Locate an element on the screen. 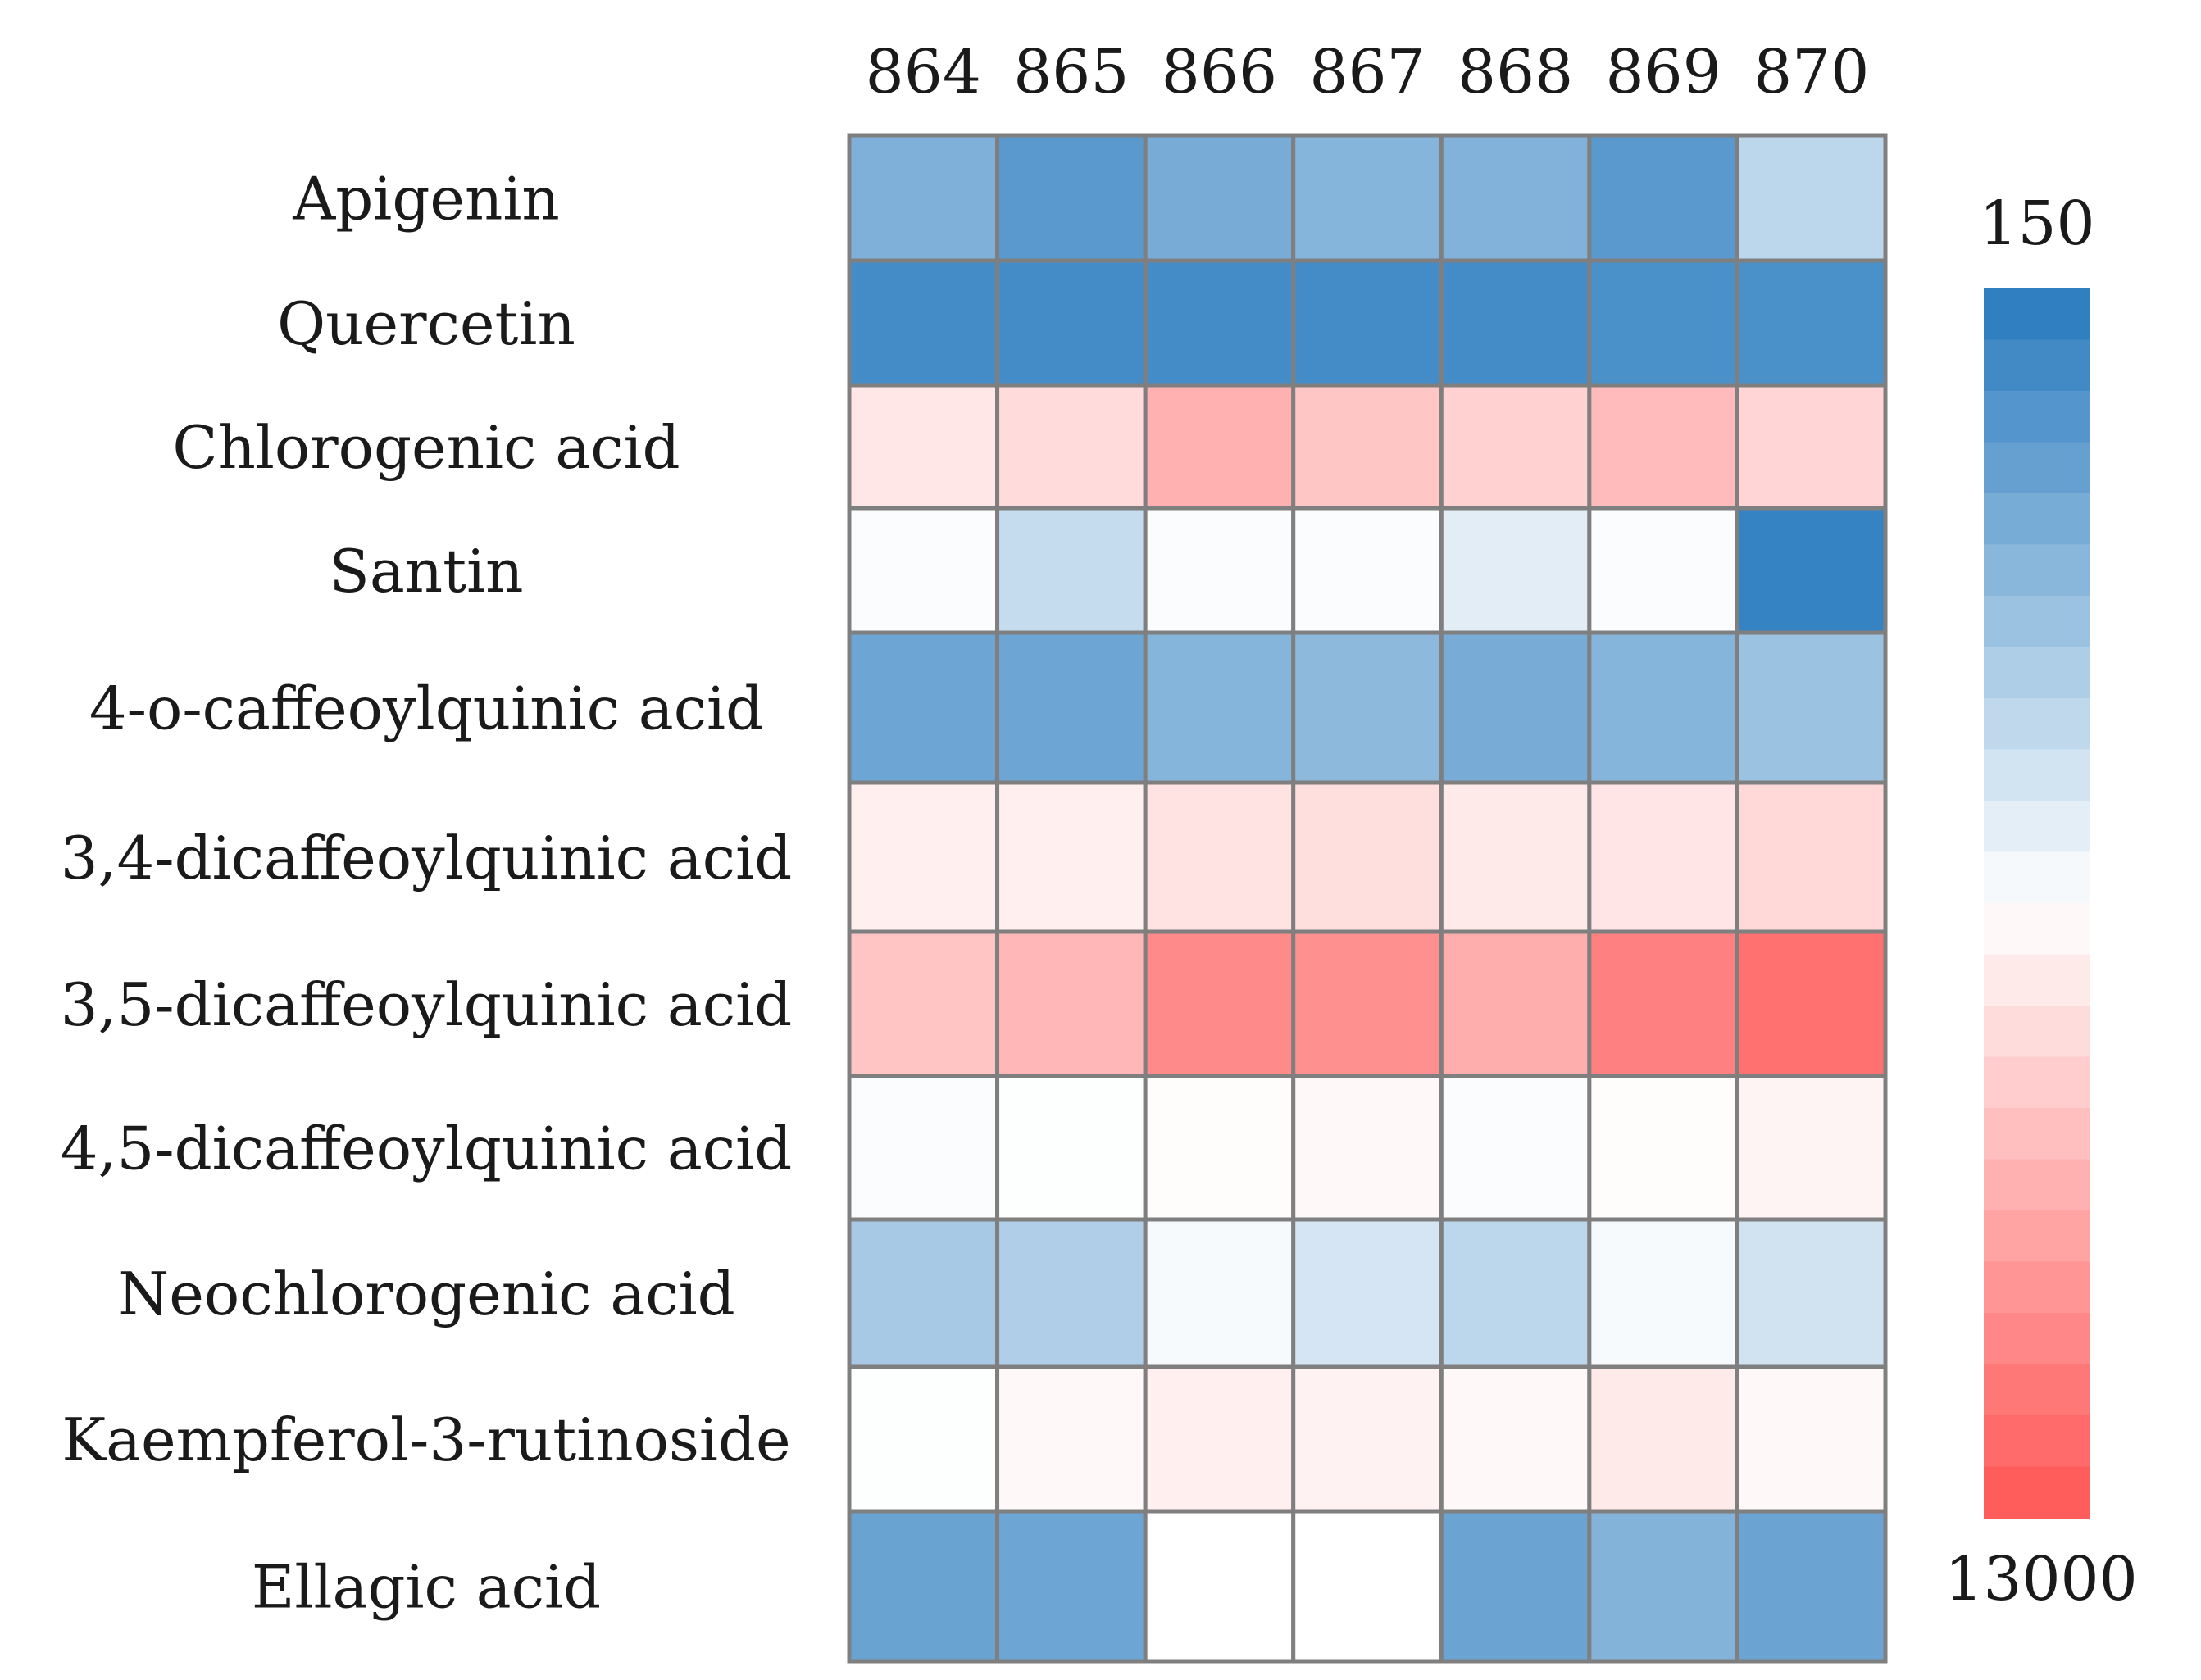 This screenshot has width=2201, height=1680. row-label: Ellagic acid is located at coordinates (426, 1587).